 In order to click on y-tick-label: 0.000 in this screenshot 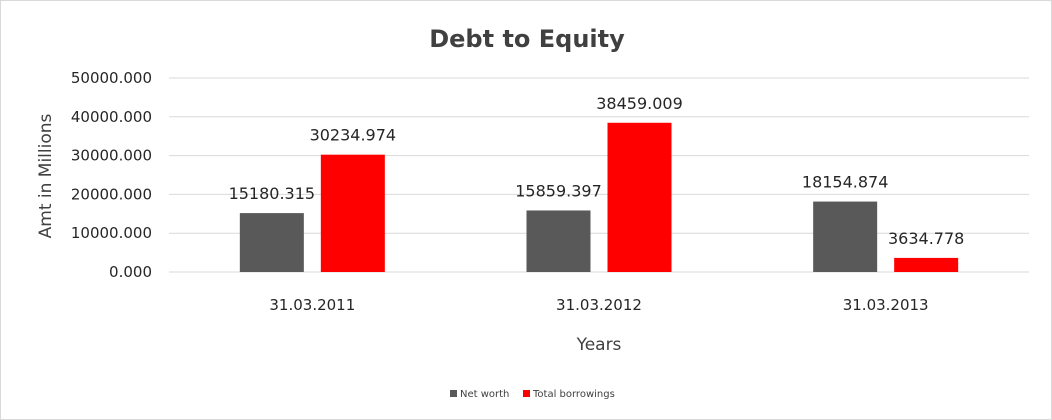, I will do `click(130, 272)`.